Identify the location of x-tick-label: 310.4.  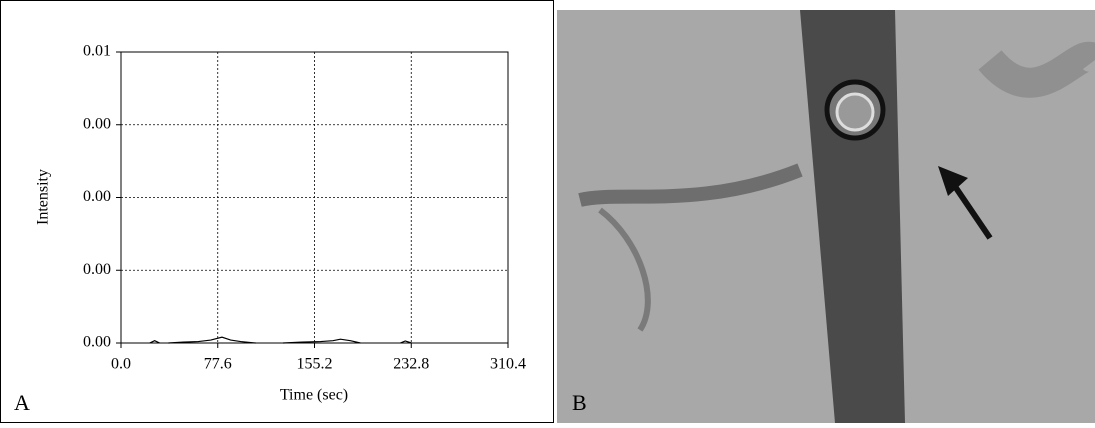
(508, 364).